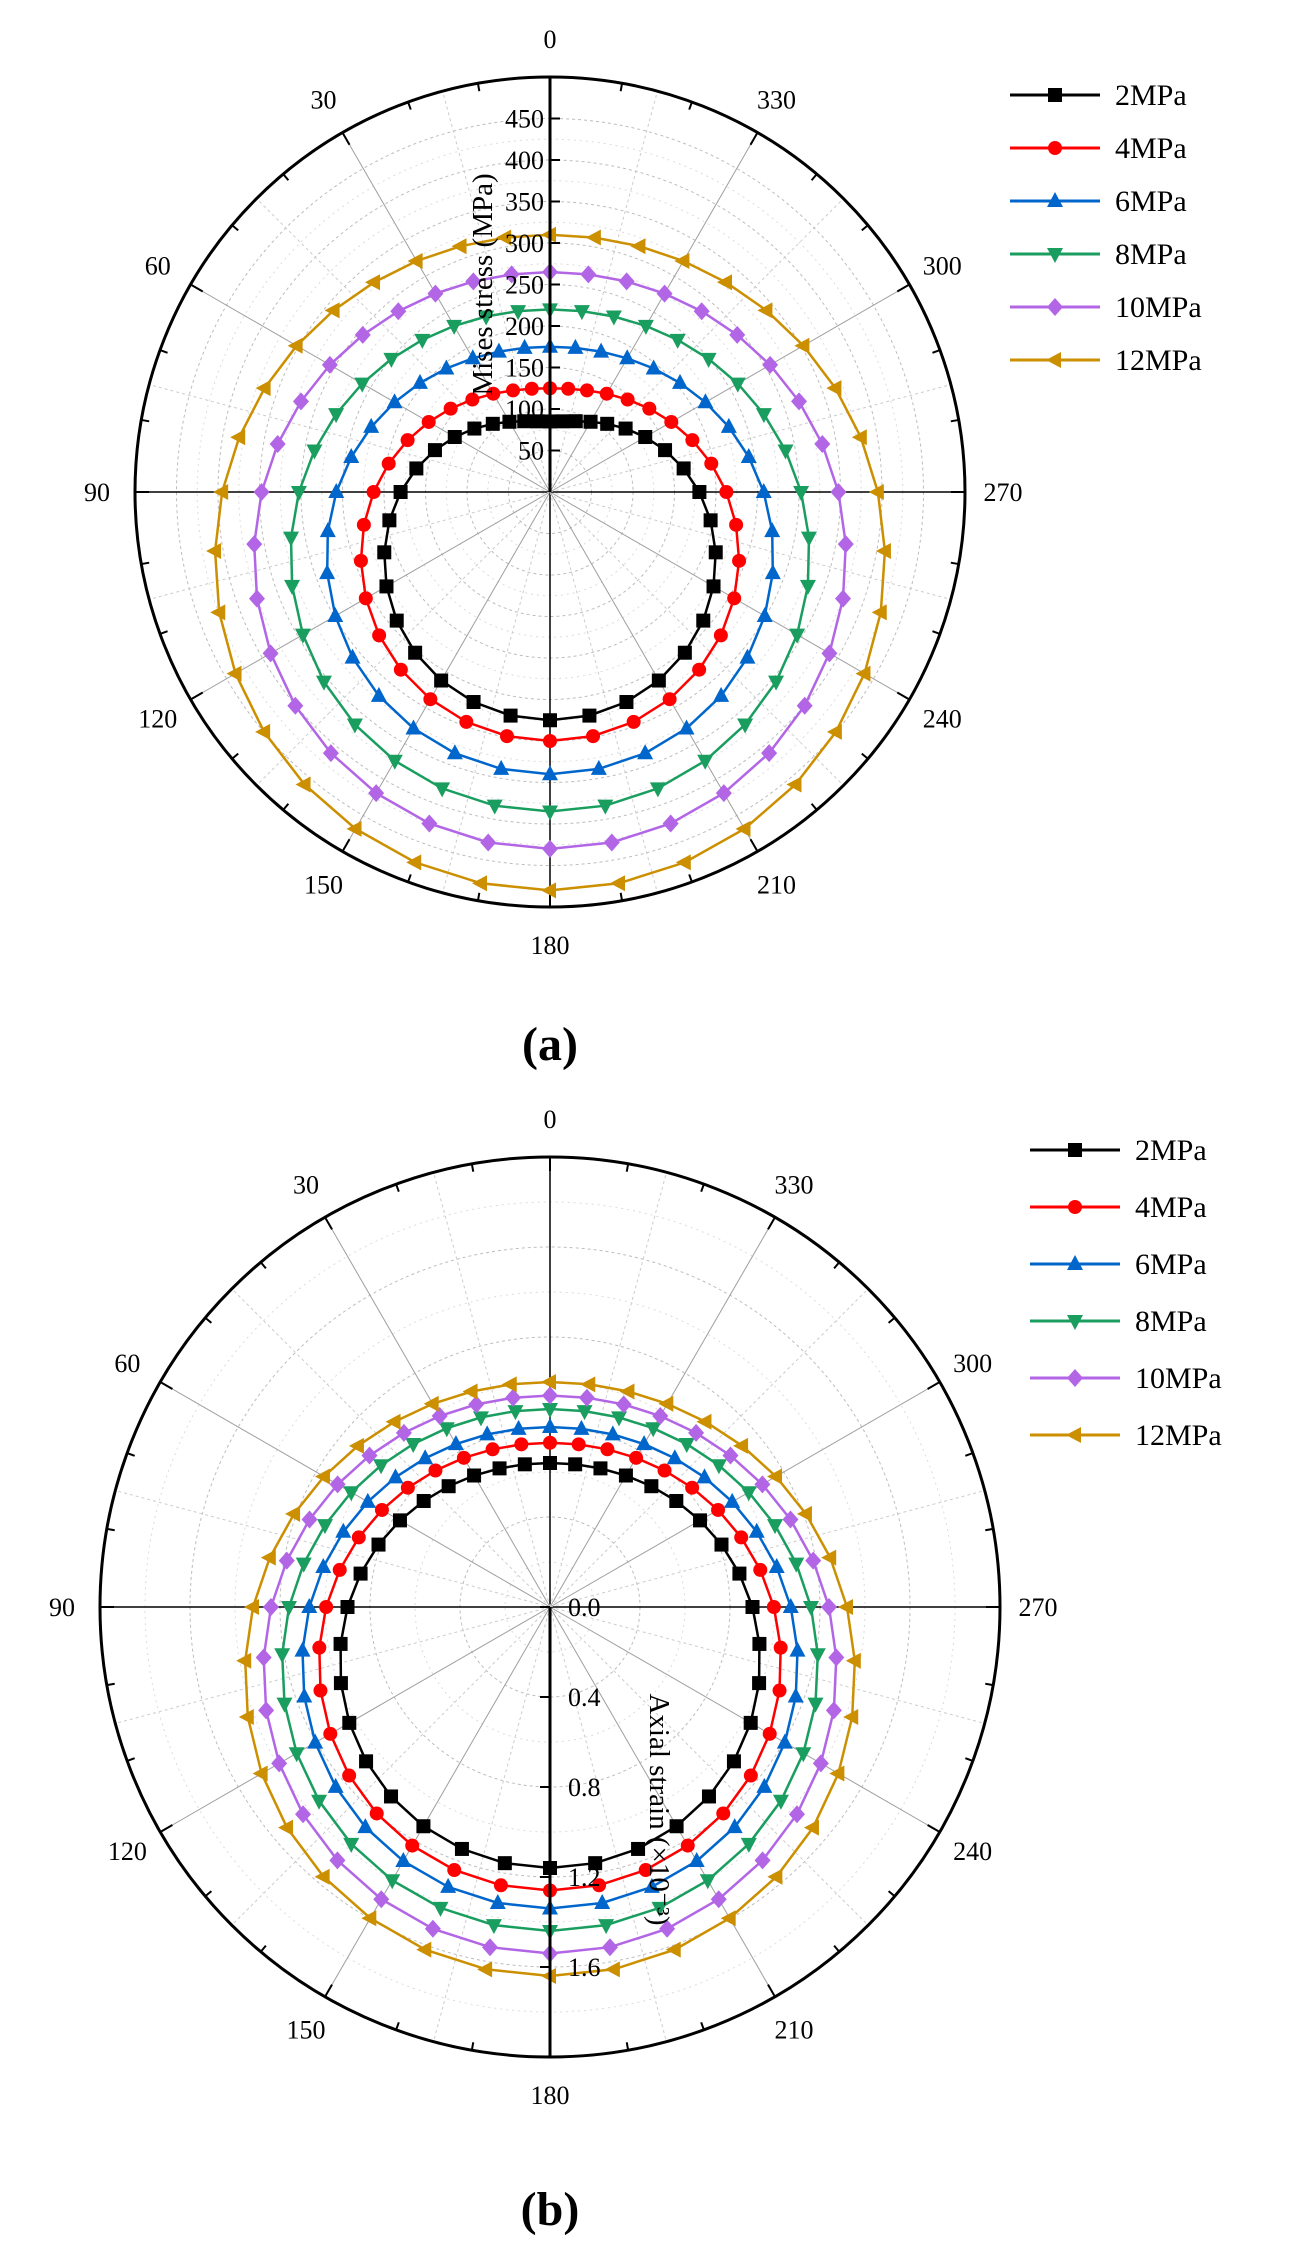  Describe the element at coordinates (158, 266) in the screenshot. I see `panel-a-angle-tick-label: 60` at that location.